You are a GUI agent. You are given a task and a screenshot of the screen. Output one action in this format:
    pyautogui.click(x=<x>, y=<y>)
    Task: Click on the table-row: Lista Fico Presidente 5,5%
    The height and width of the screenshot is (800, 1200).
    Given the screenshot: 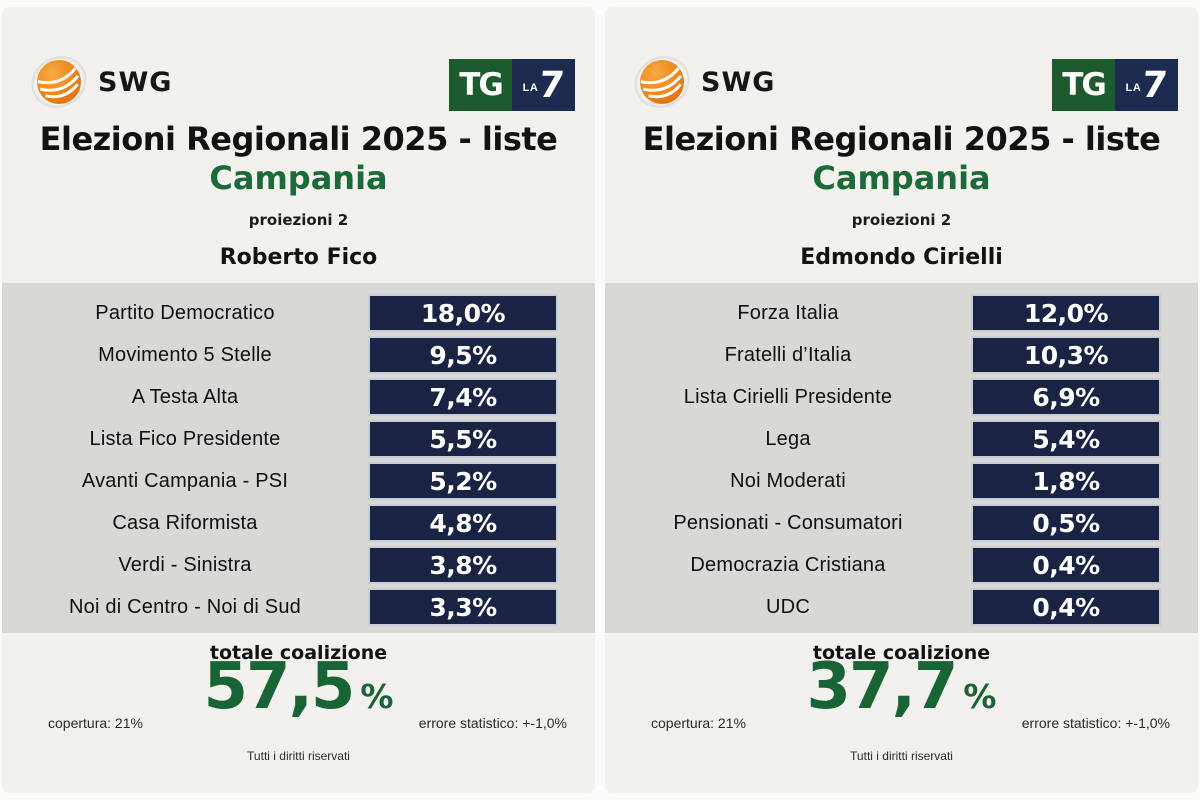 What is the action you would take?
    pyautogui.click(x=298, y=439)
    